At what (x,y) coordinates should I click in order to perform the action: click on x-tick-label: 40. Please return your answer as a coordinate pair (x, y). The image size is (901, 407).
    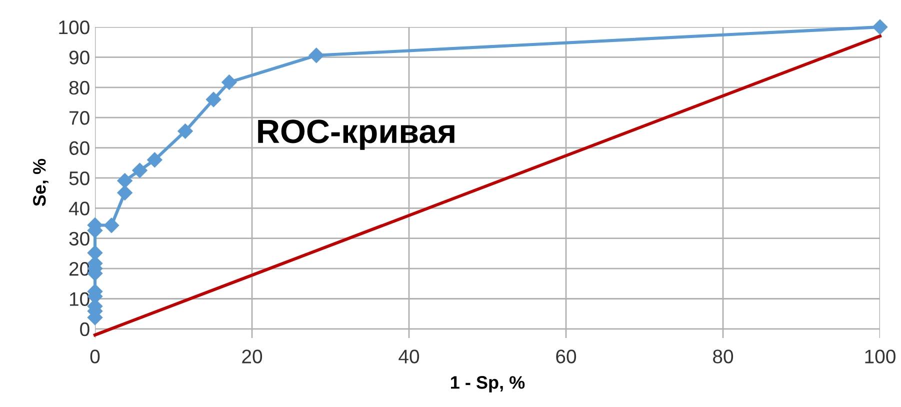
    Looking at the image, I should click on (409, 357).